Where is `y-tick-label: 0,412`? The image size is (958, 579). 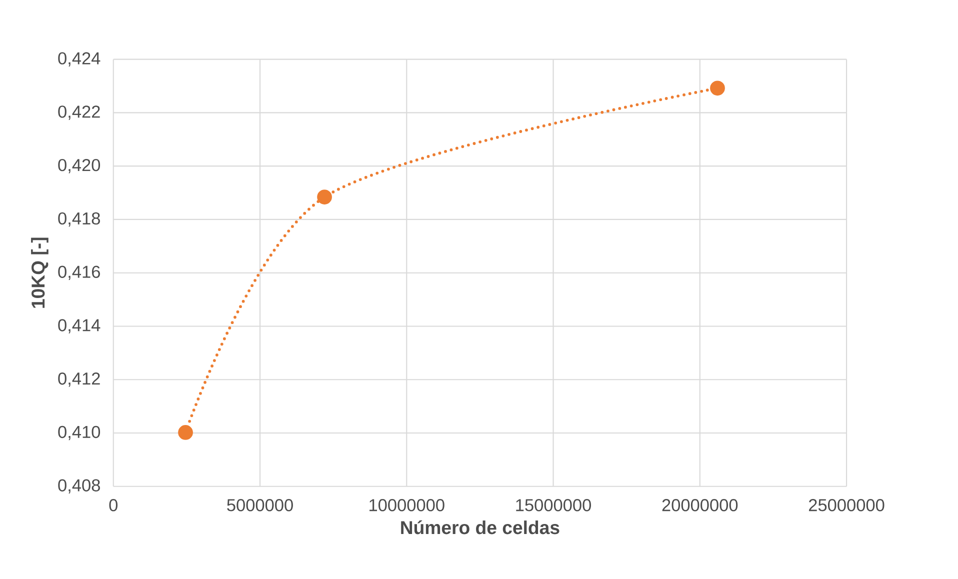
y-tick-label: 0,412 is located at coordinates (79, 379).